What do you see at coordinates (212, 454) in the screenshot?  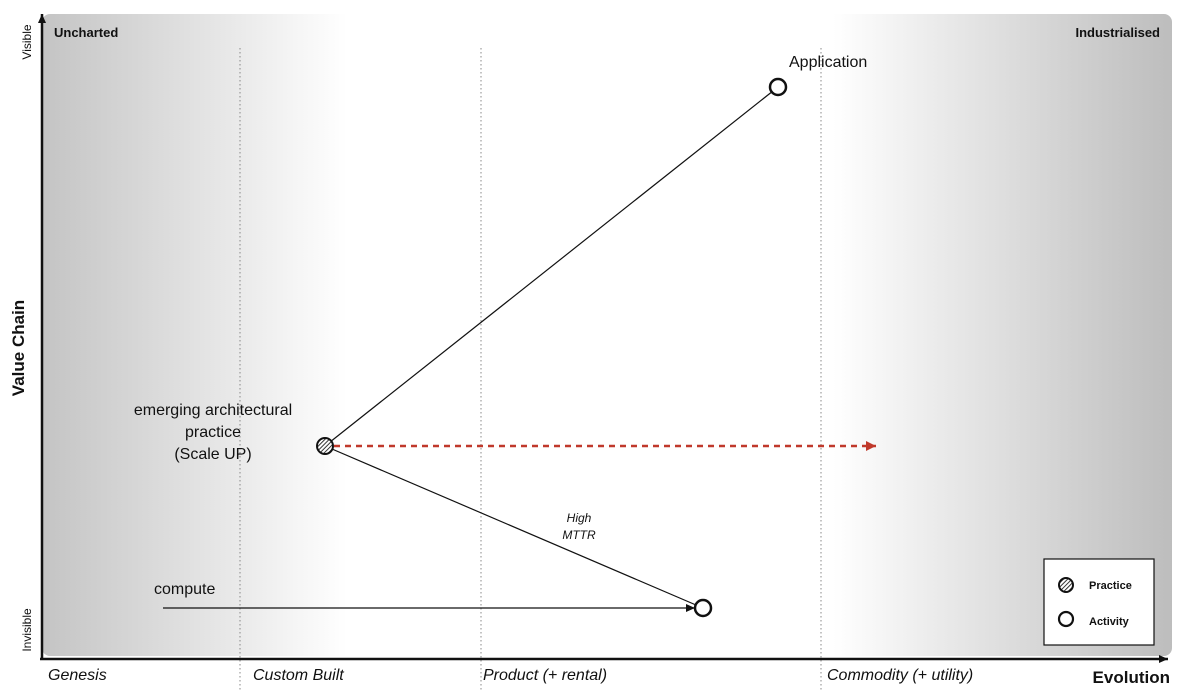 I see `practice-label-line-3: (Scale UP)` at bounding box center [212, 454].